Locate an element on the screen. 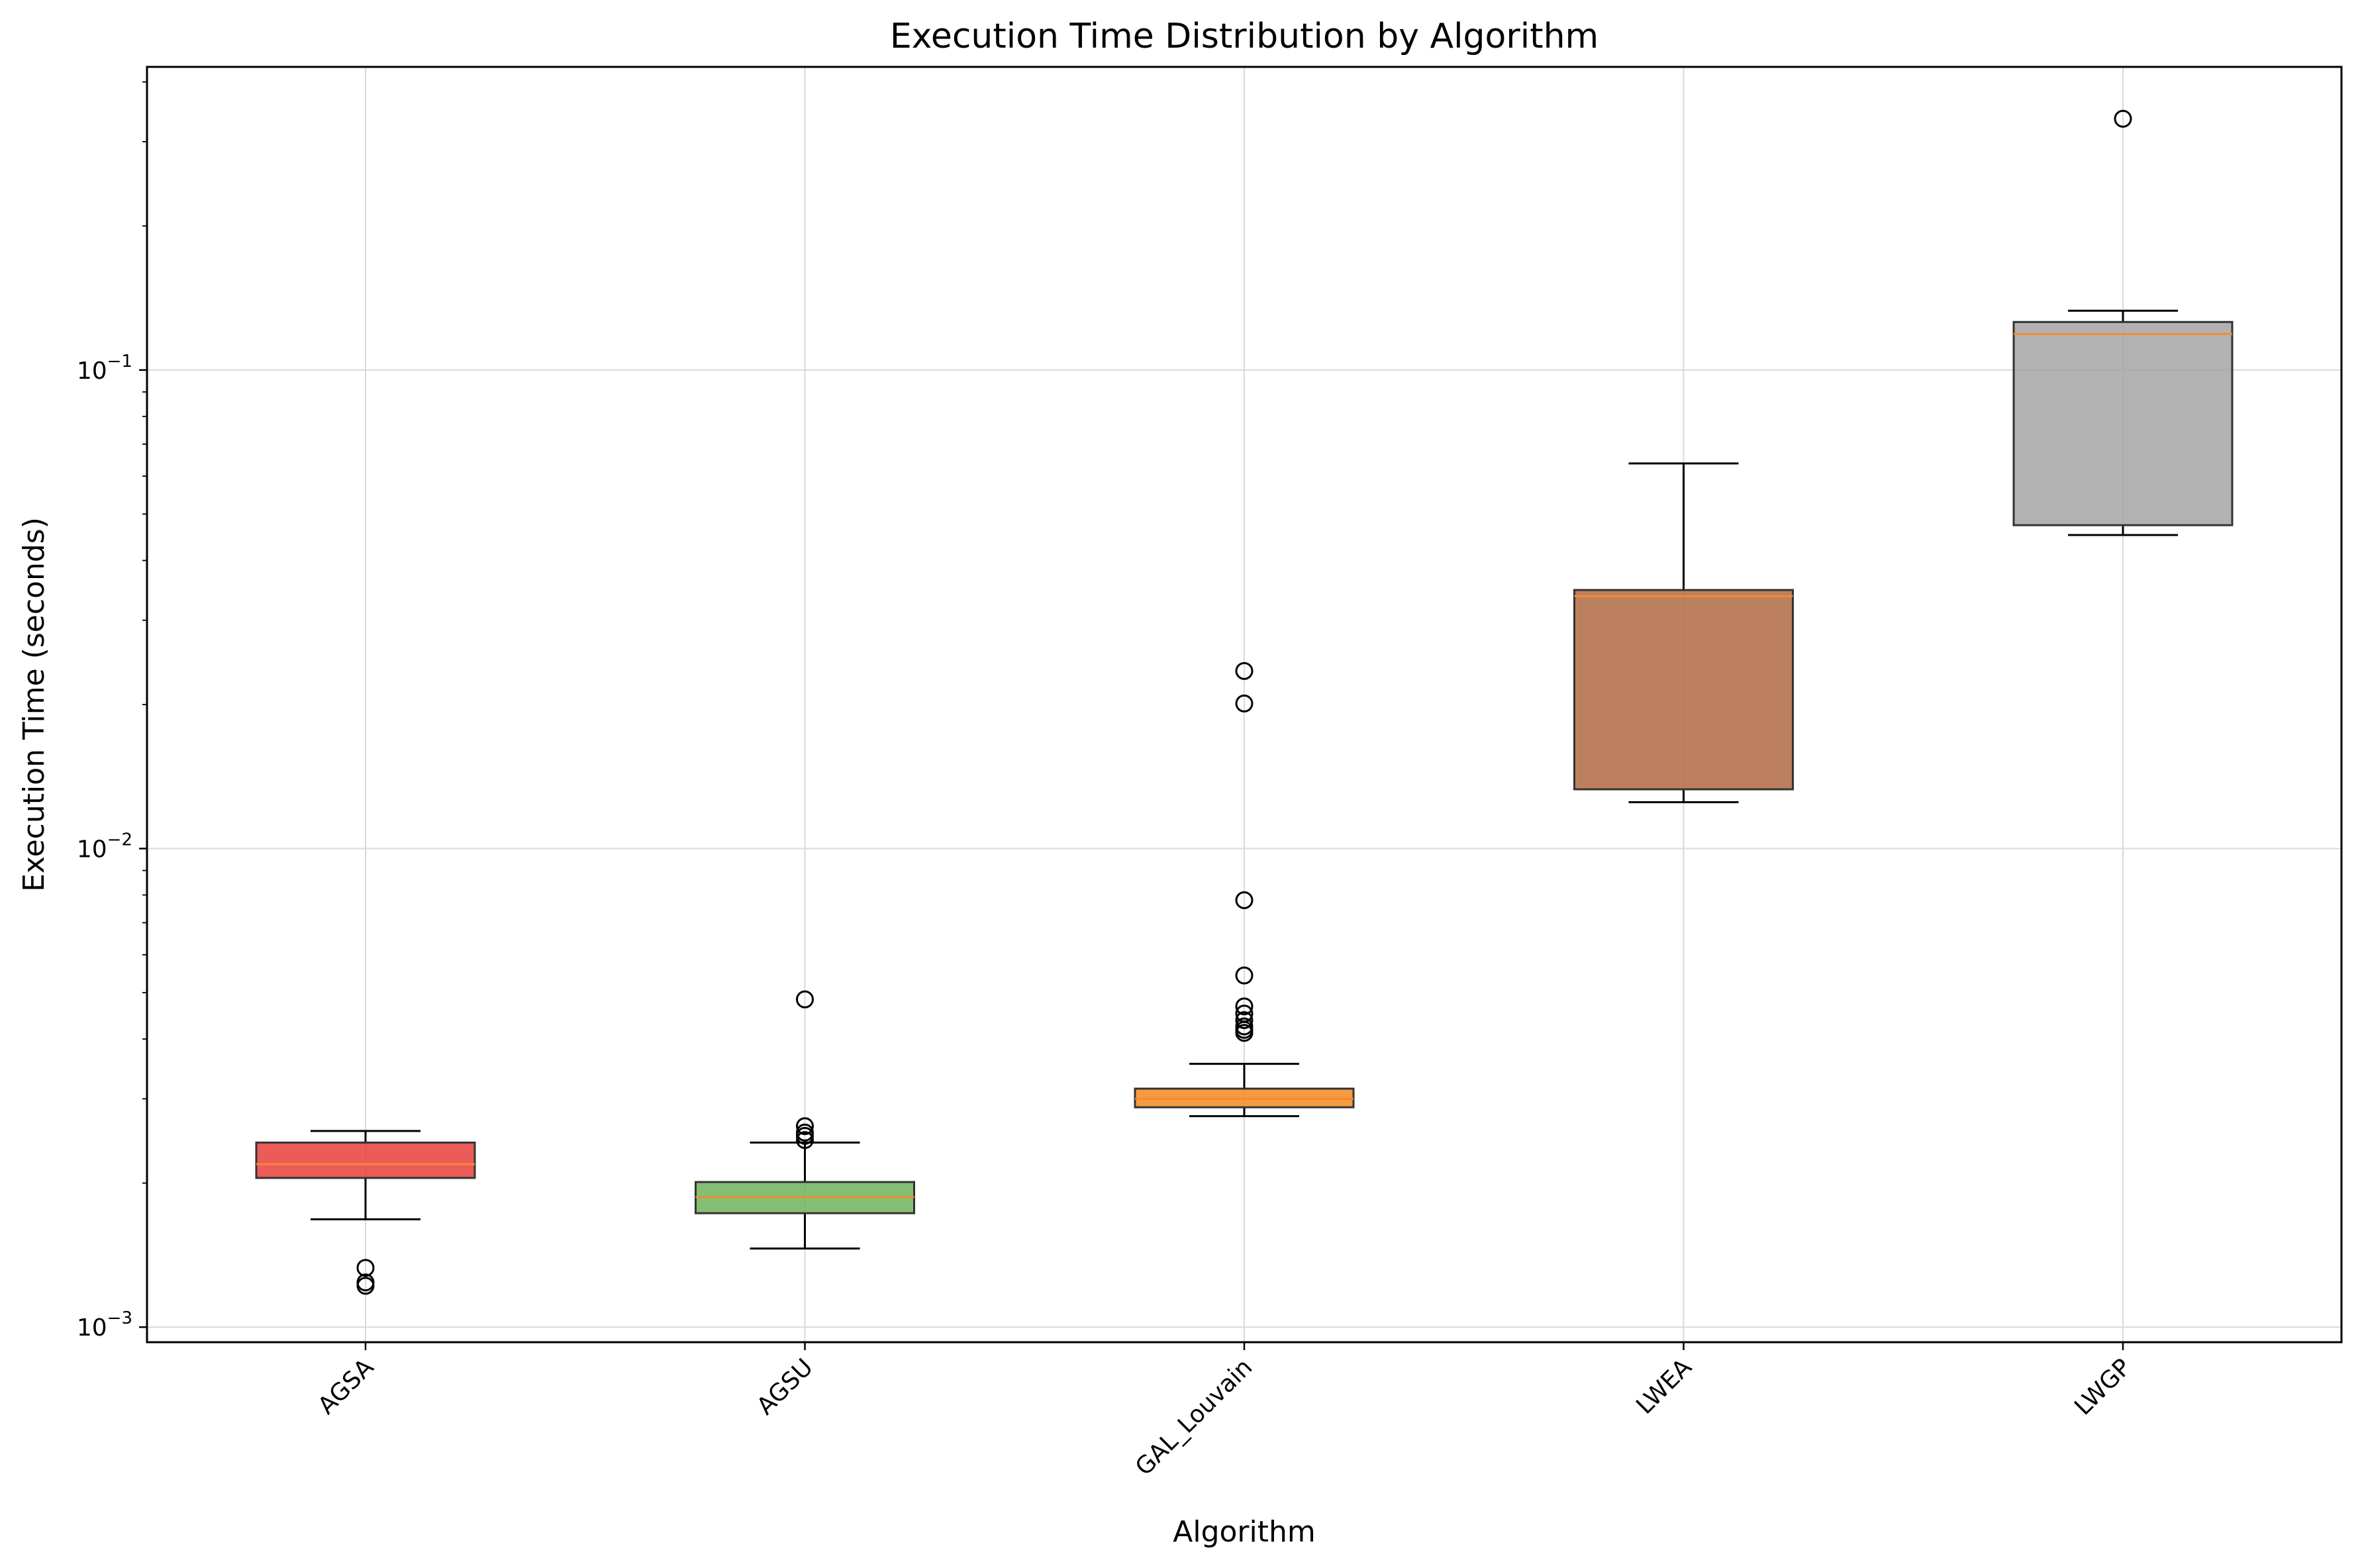 The height and width of the screenshot is (1568, 2362). x-axis-label: Algorithm is located at coordinates (1245, 1532).